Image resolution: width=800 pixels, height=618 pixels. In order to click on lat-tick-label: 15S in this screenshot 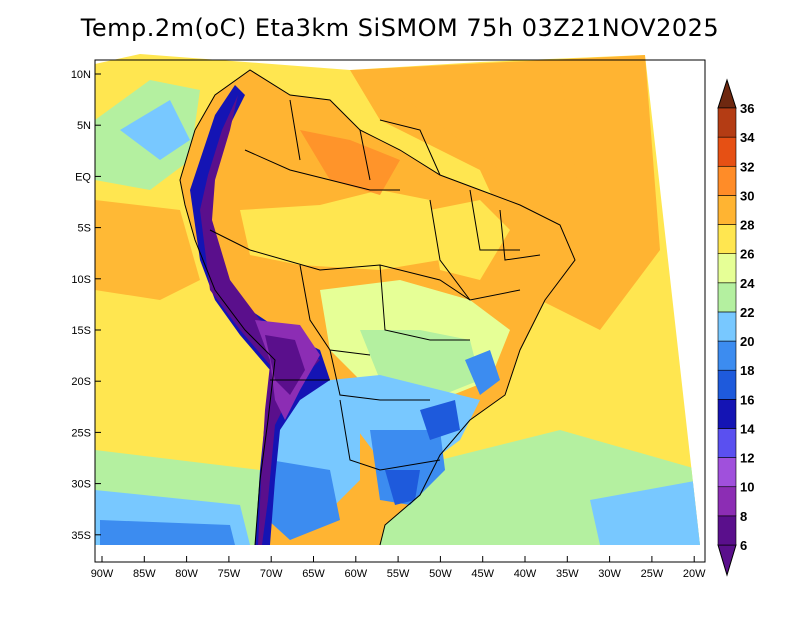, I will do `click(81, 331)`.